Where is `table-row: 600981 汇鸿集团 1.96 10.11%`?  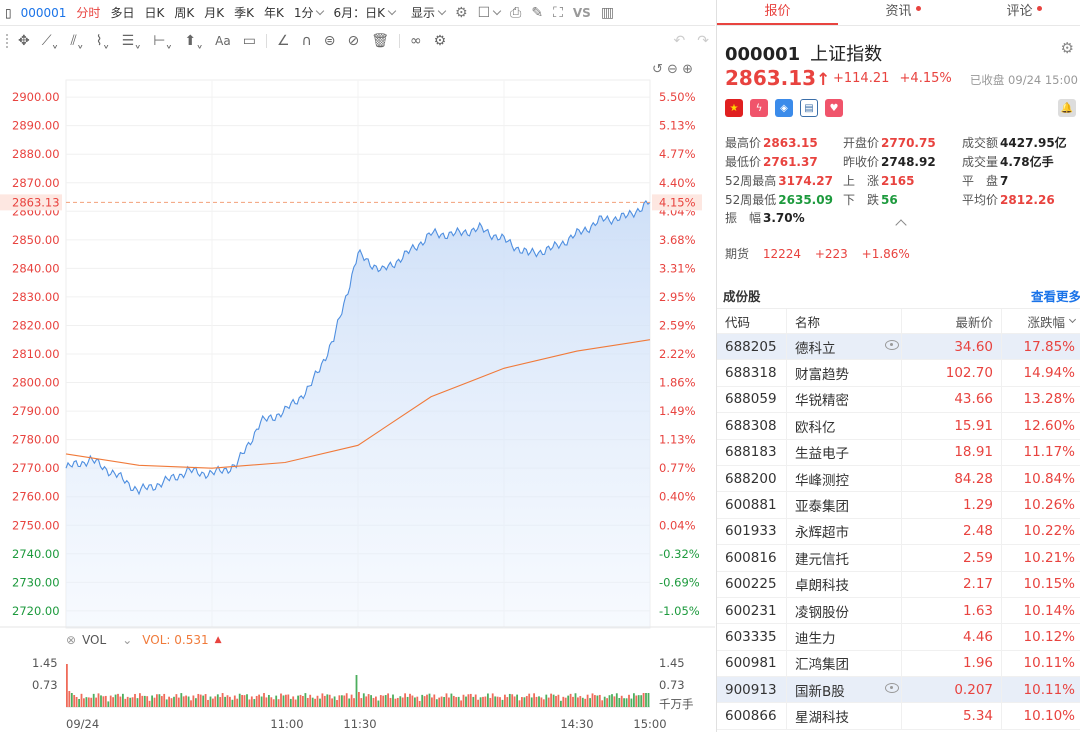
table-row: 600981 汇鸿集团 1.96 10.11% is located at coordinates (898, 664).